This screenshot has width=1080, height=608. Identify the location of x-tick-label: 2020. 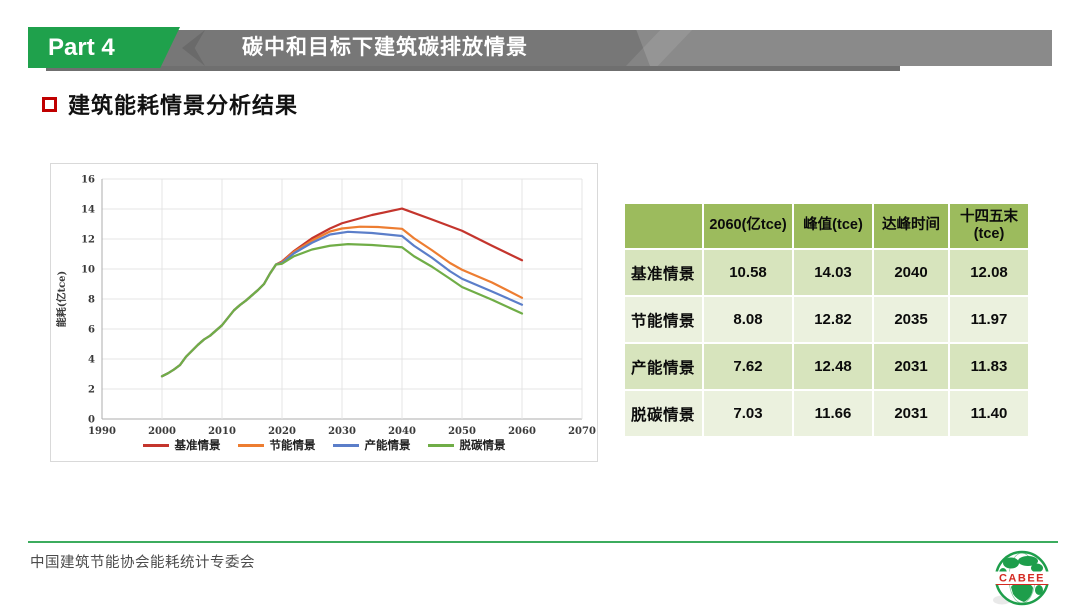
(282, 431).